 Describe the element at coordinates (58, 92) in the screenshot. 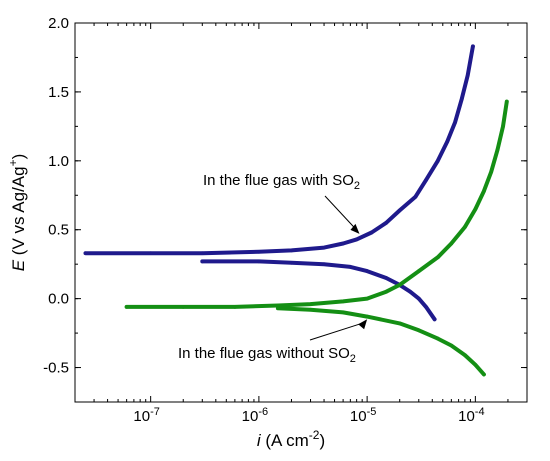

I see `y-tick-label: 1.5` at that location.